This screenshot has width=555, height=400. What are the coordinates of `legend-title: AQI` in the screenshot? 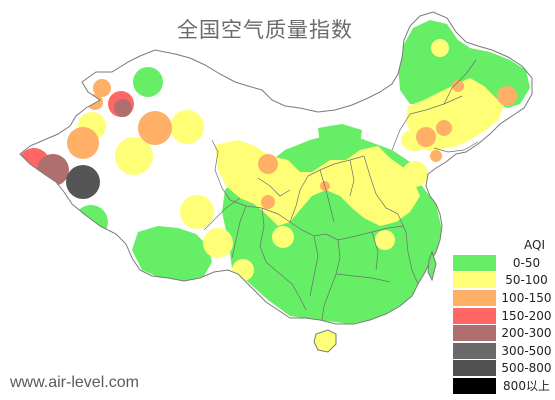 It's located at (534, 245).